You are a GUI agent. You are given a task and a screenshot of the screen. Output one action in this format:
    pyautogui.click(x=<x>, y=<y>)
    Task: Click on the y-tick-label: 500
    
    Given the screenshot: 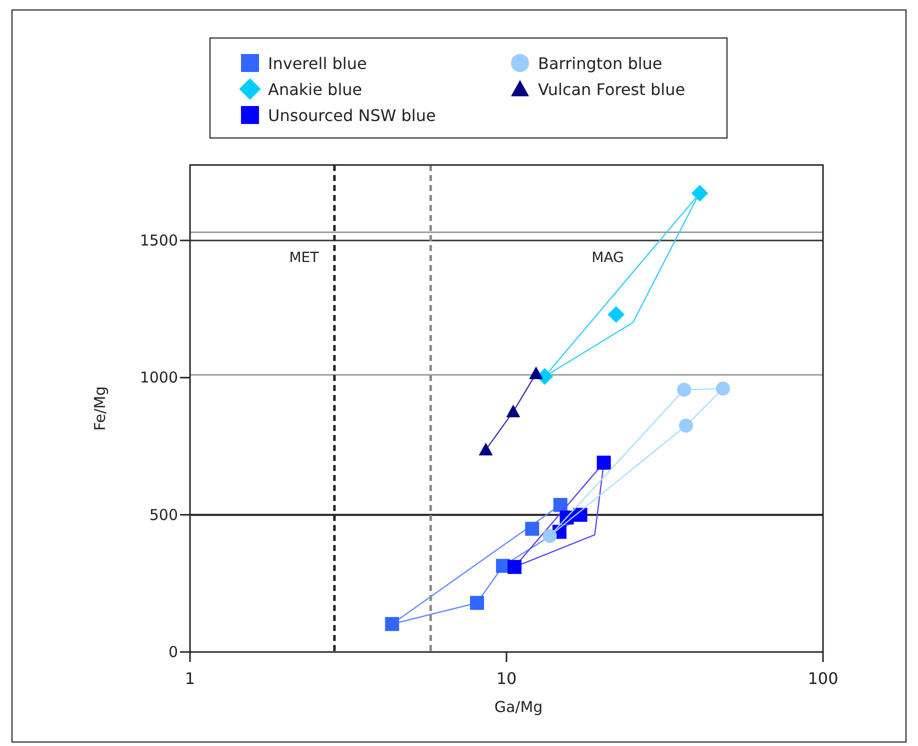 What is the action you would take?
    pyautogui.click(x=163, y=515)
    